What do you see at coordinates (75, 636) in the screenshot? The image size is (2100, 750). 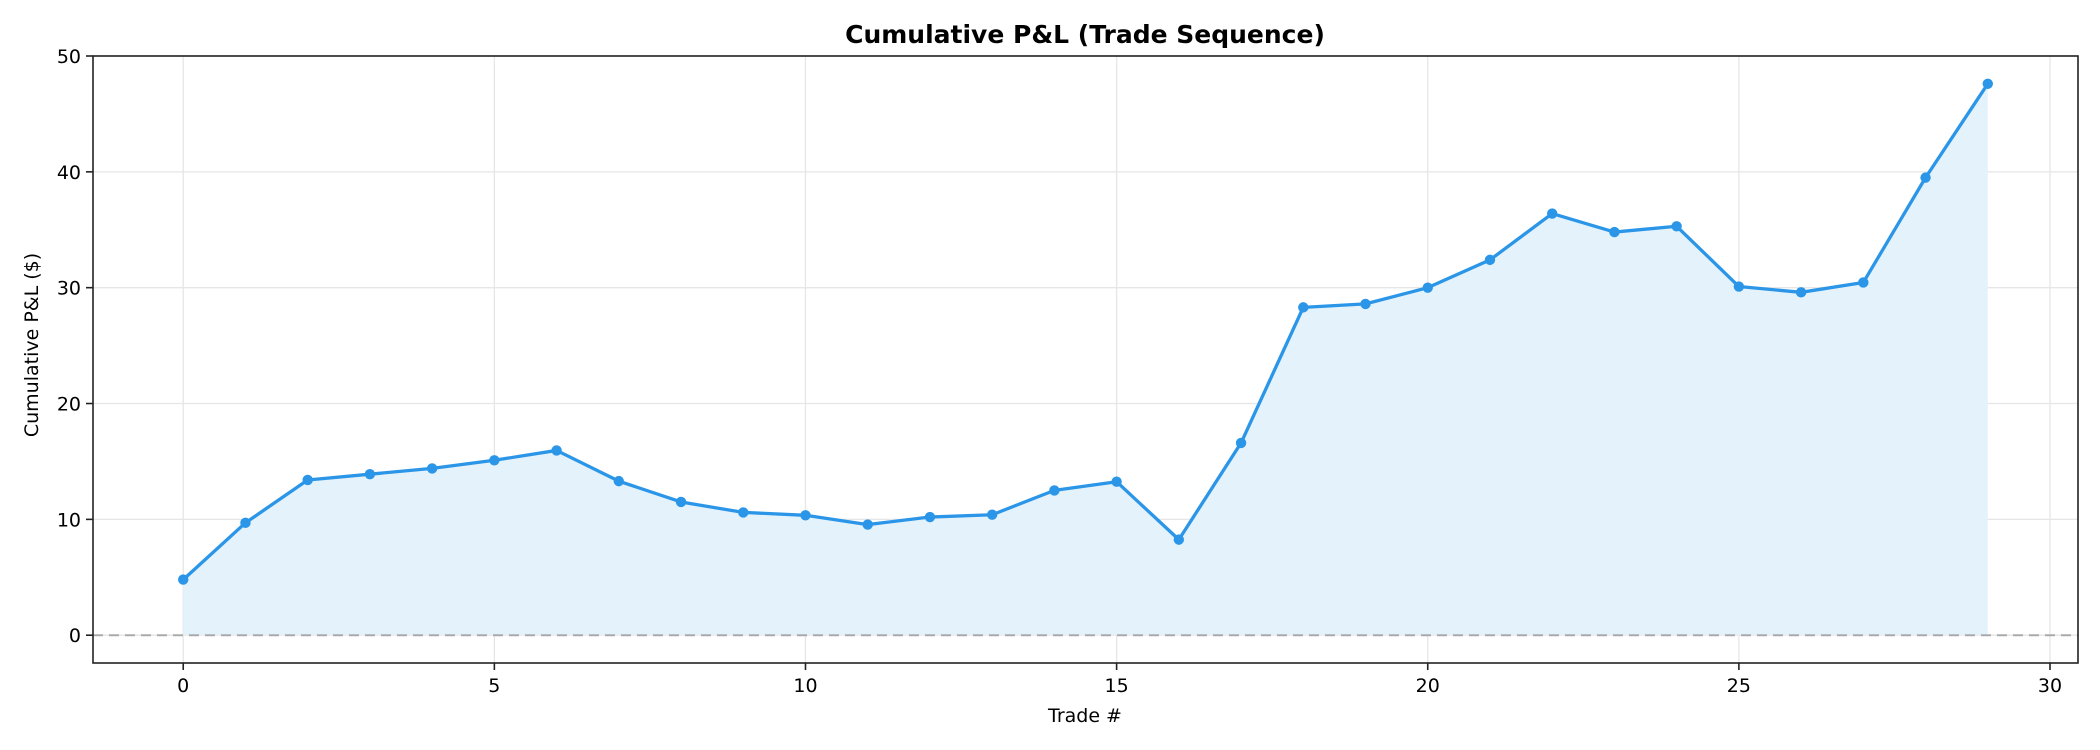 I see `y-tick-label: 0` at bounding box center [75, 636].